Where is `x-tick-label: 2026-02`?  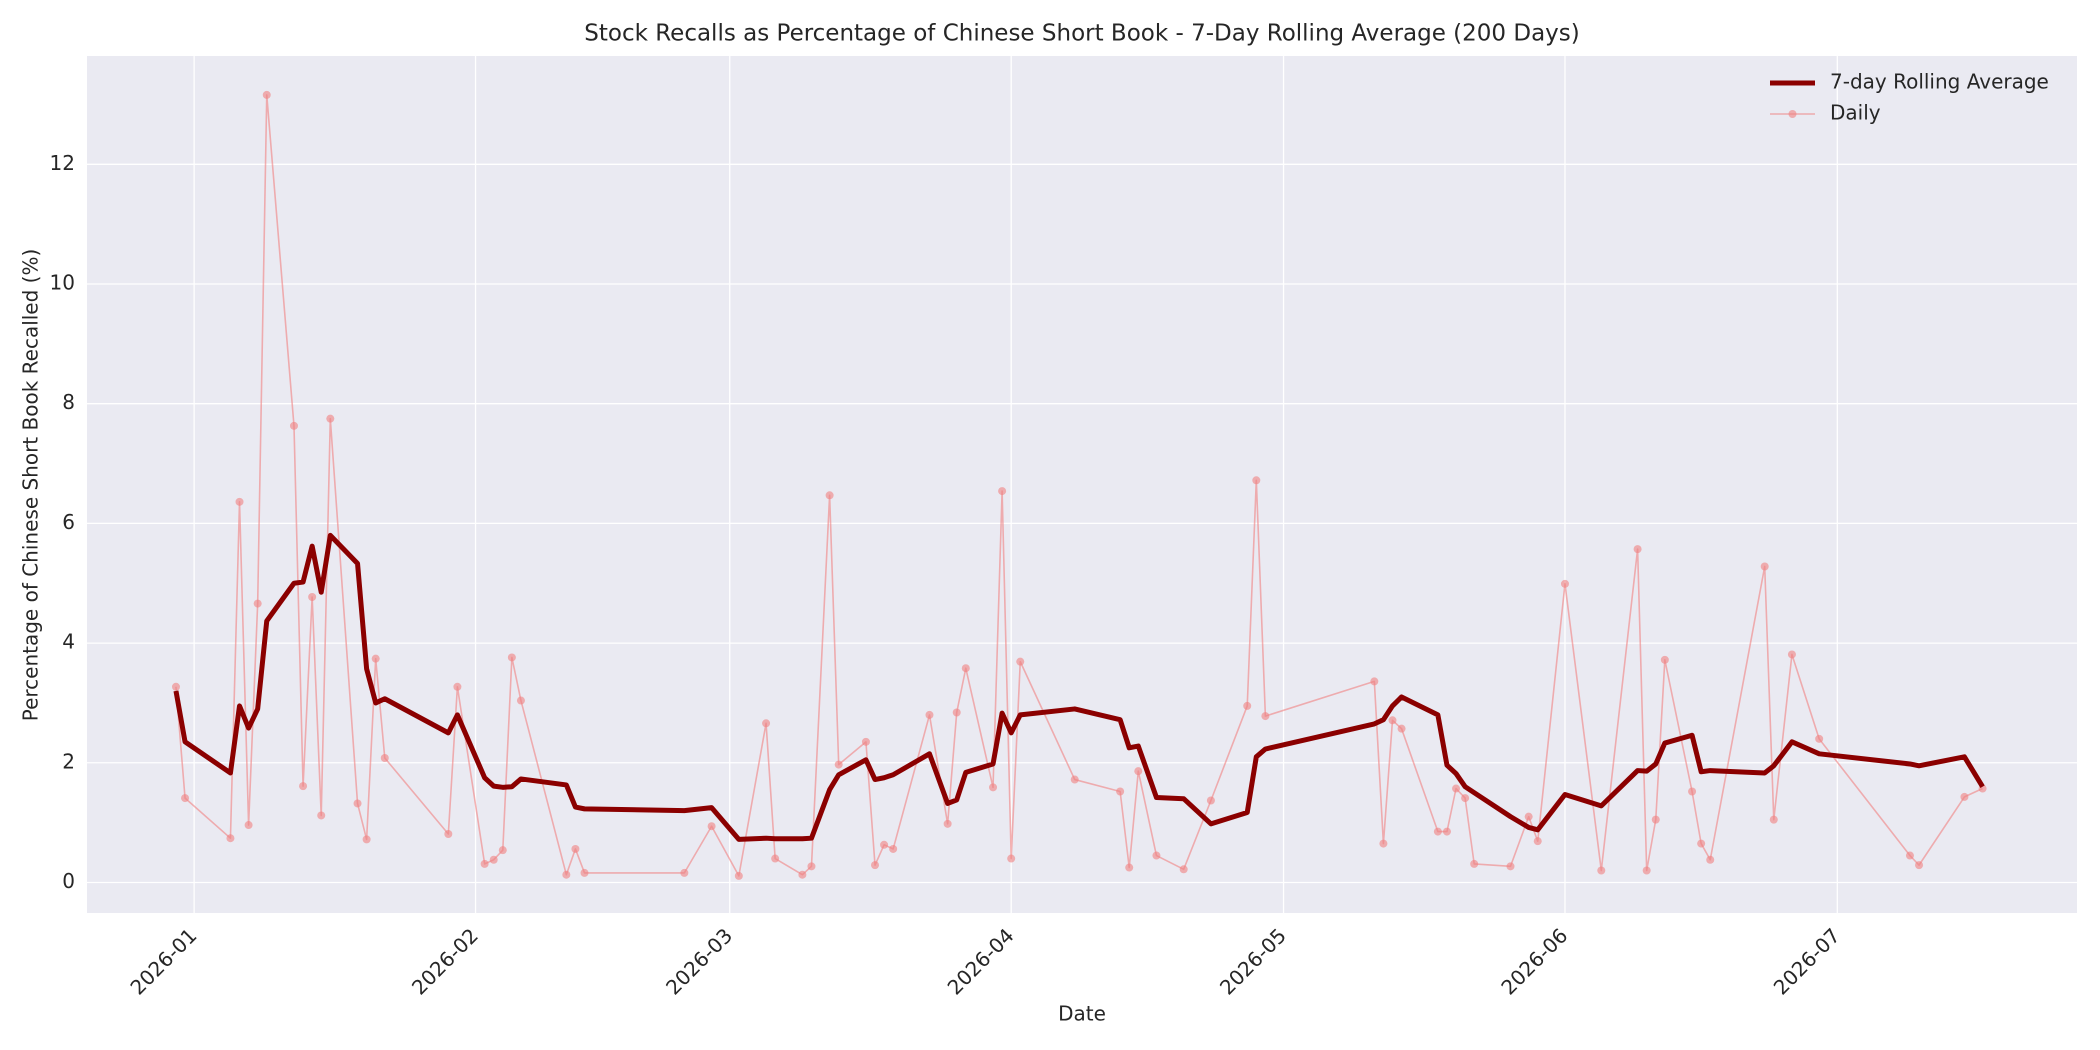
x-tick-label: 2026-02 is located at coordinates (445, 961).